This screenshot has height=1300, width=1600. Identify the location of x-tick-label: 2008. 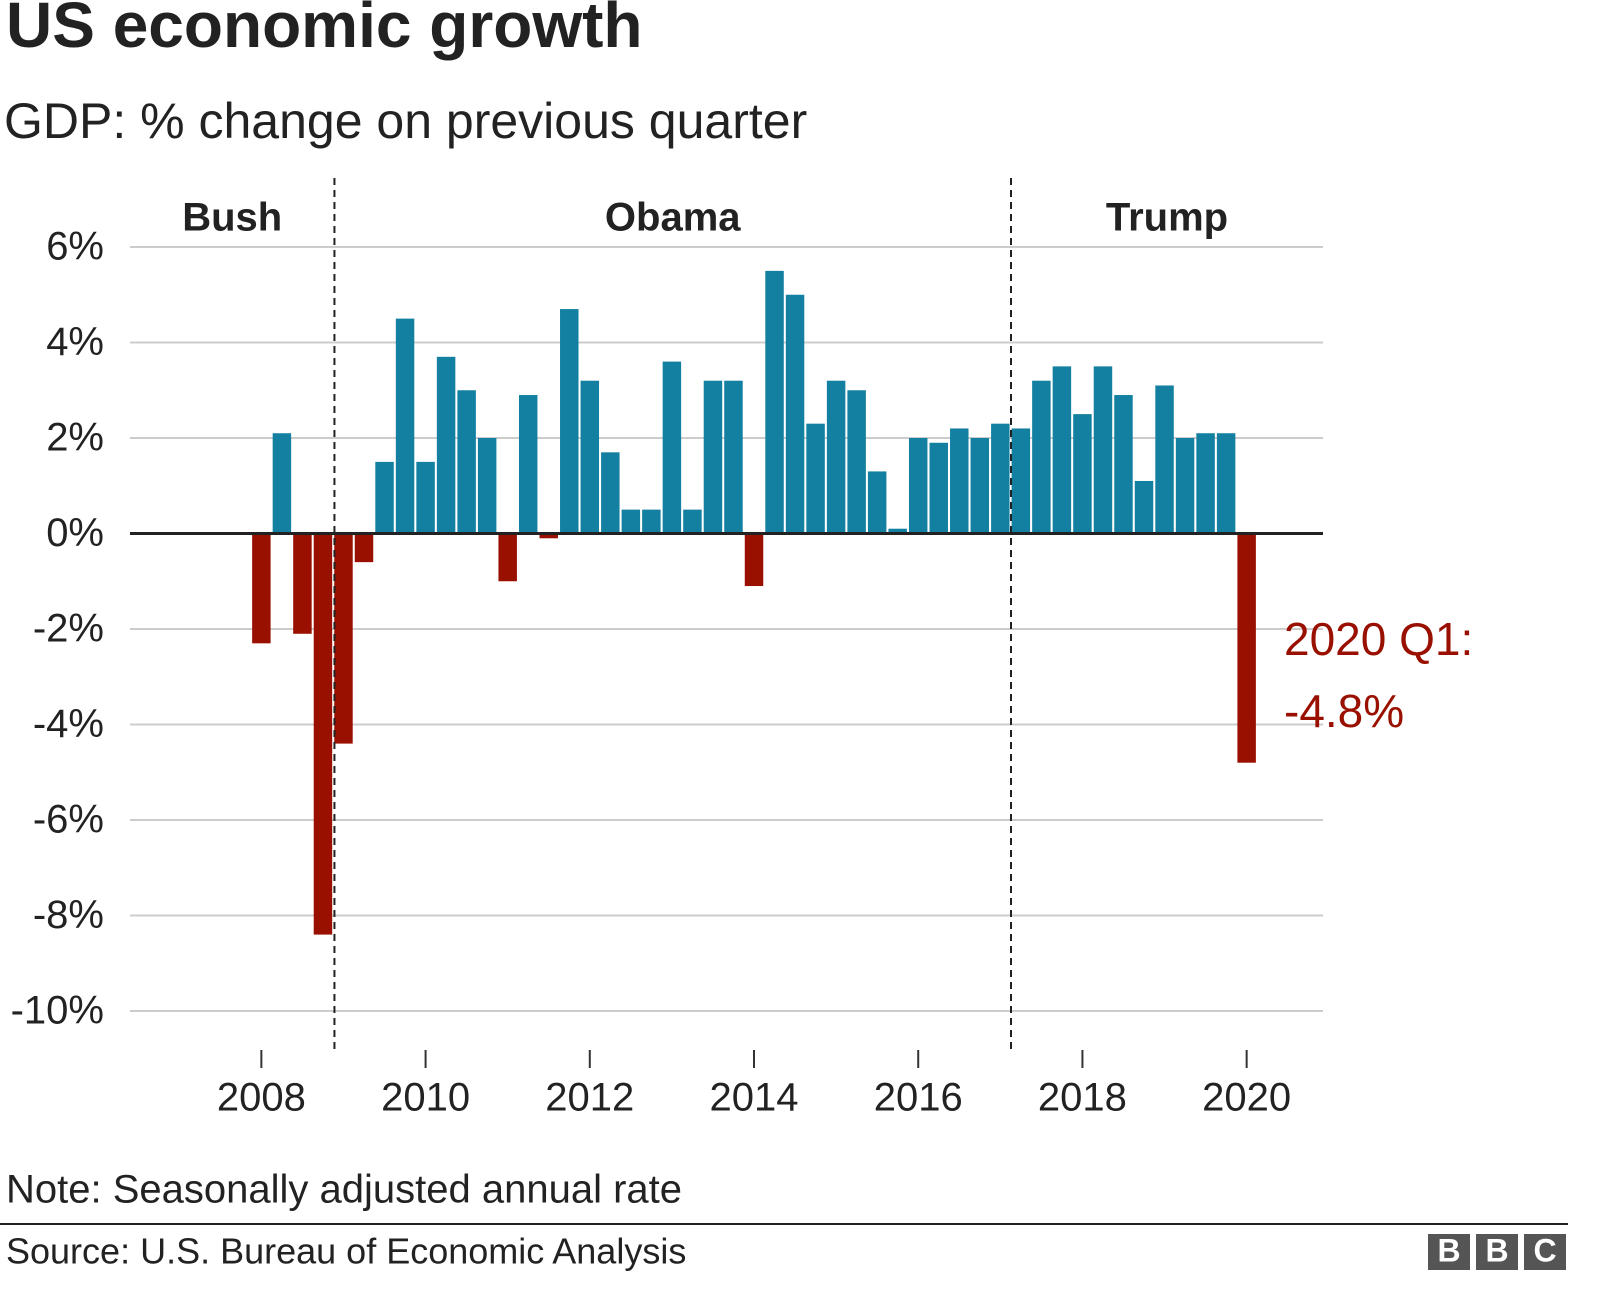
(261, 1098).